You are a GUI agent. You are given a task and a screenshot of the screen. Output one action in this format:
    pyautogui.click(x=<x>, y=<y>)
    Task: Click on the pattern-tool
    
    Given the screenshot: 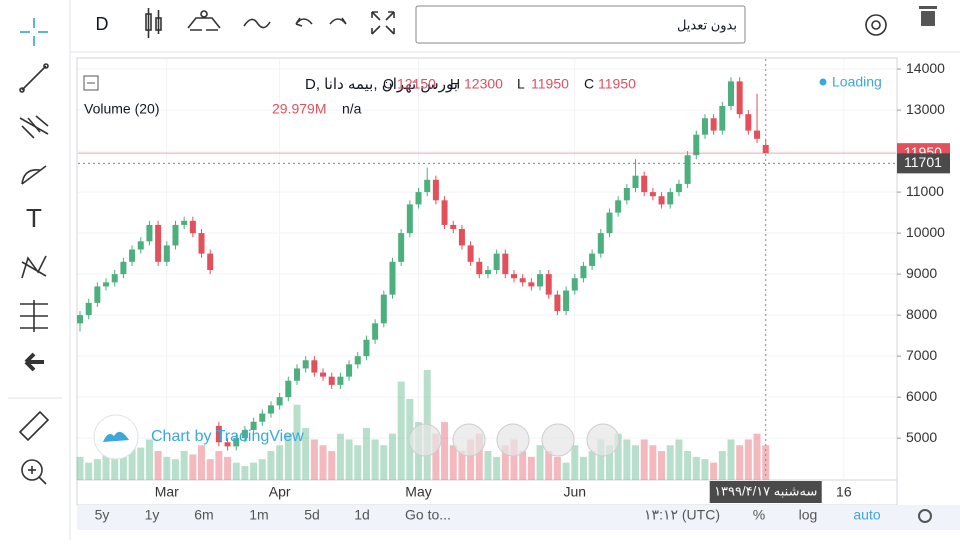 What is the action you would take?
    pyautogui.click(x=34, y=267)
    